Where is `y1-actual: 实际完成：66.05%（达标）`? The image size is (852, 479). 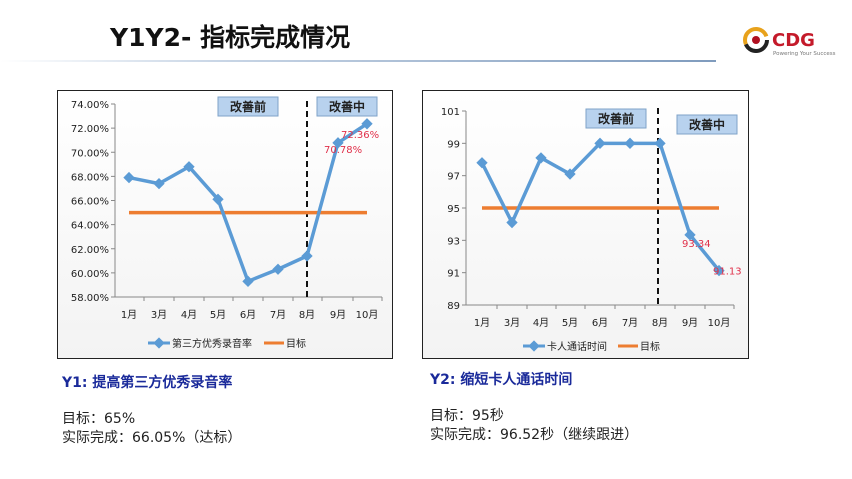 y1-actual: 实际完成：66.05%（达标） is located at coordinates (152, 438).